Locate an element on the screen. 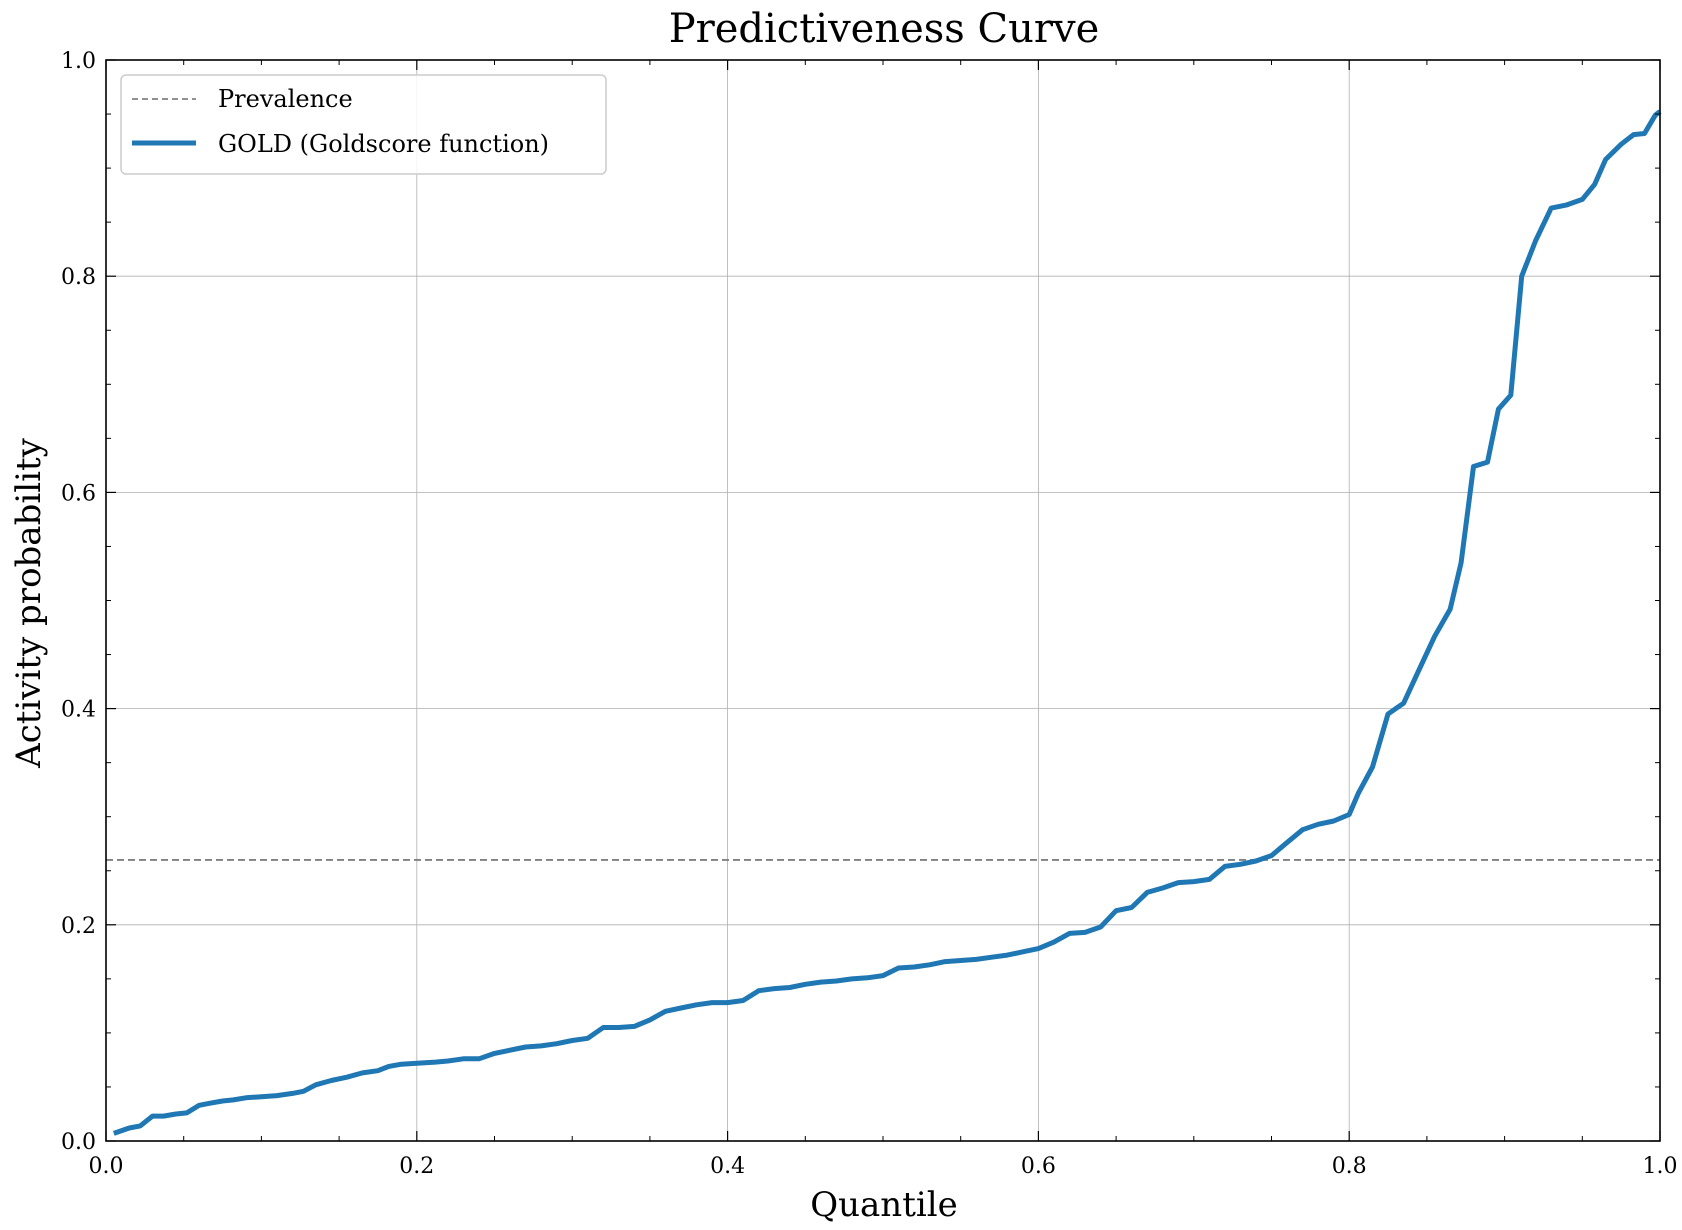 The height and width of the screenshot is (1230, 1682). legend-box is located at coordinates (363, 124).